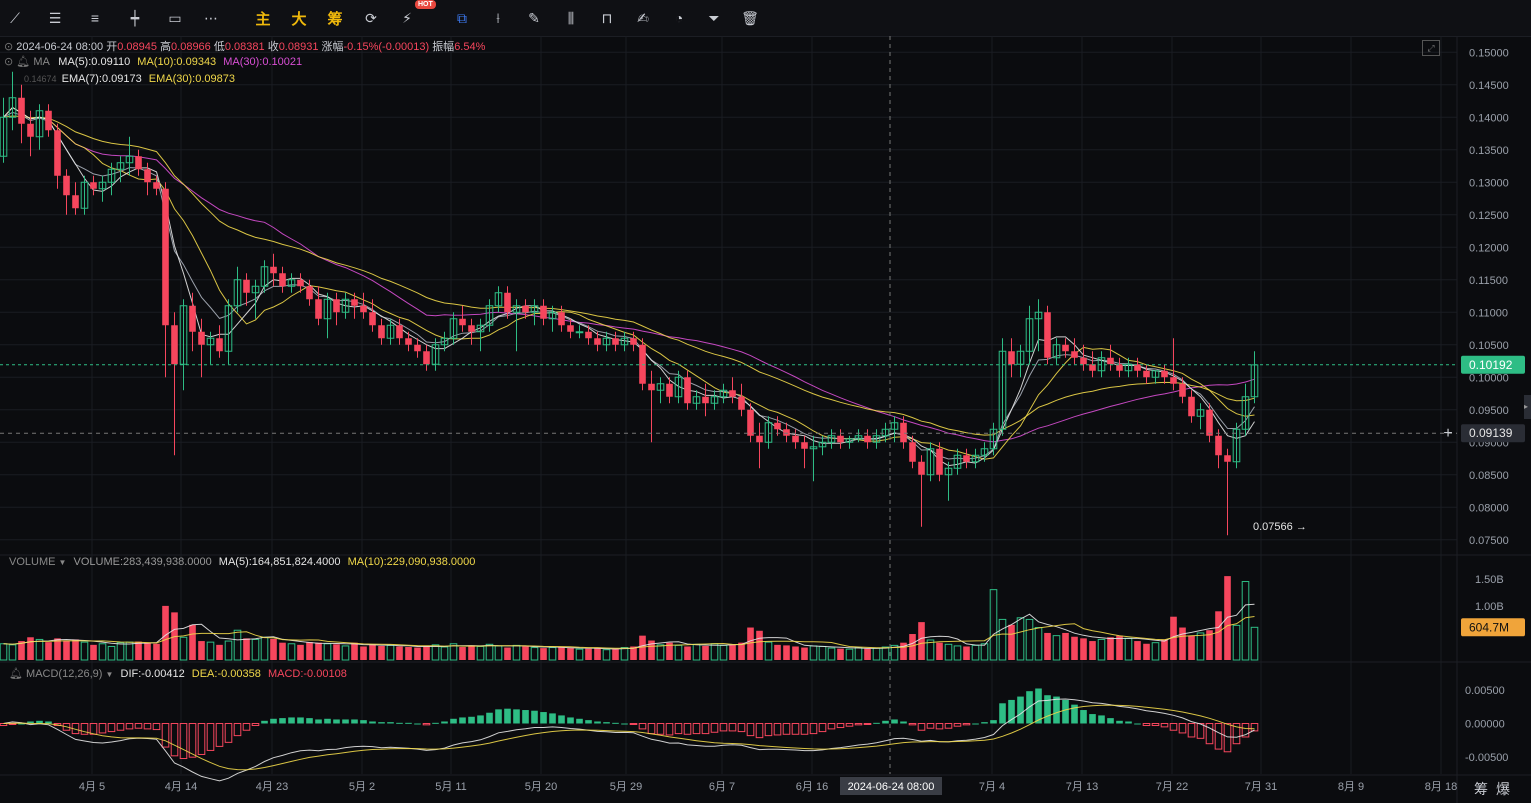 The height and width of the screenshot is (803, 1531). Describe the element at coordinates (571, 17) in the screenshot. I see `candles-icon: ⫼` at that location.